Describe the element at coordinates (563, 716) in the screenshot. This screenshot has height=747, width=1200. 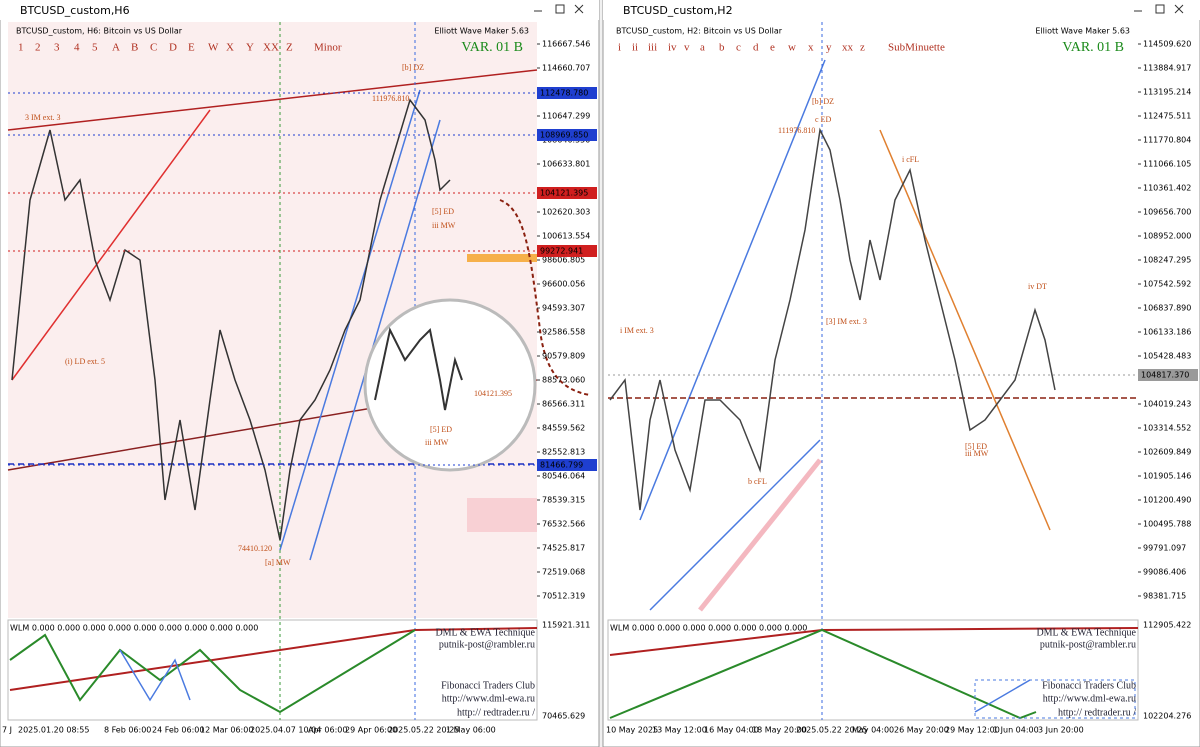
I see `sub-axis-label: 70465.629` at that location.